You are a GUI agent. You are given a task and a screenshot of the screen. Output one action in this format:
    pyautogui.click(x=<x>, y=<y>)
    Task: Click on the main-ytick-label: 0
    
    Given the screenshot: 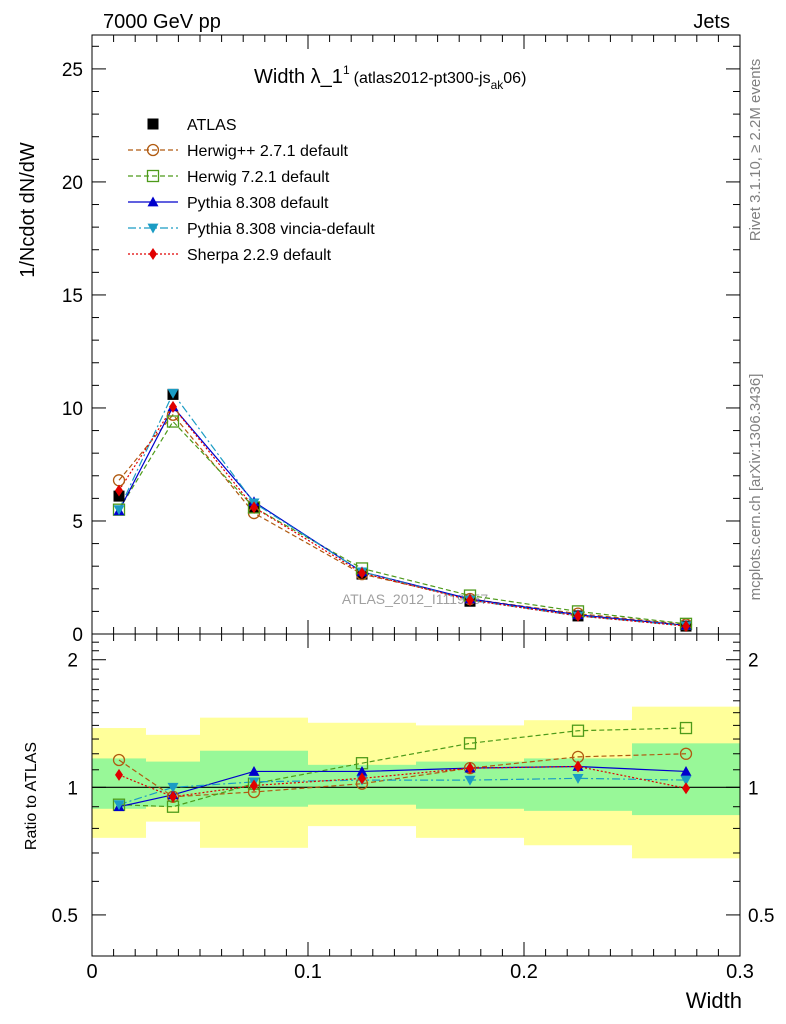 What is the action you would take?
    pyautogui.click(x=77, y=635)
    